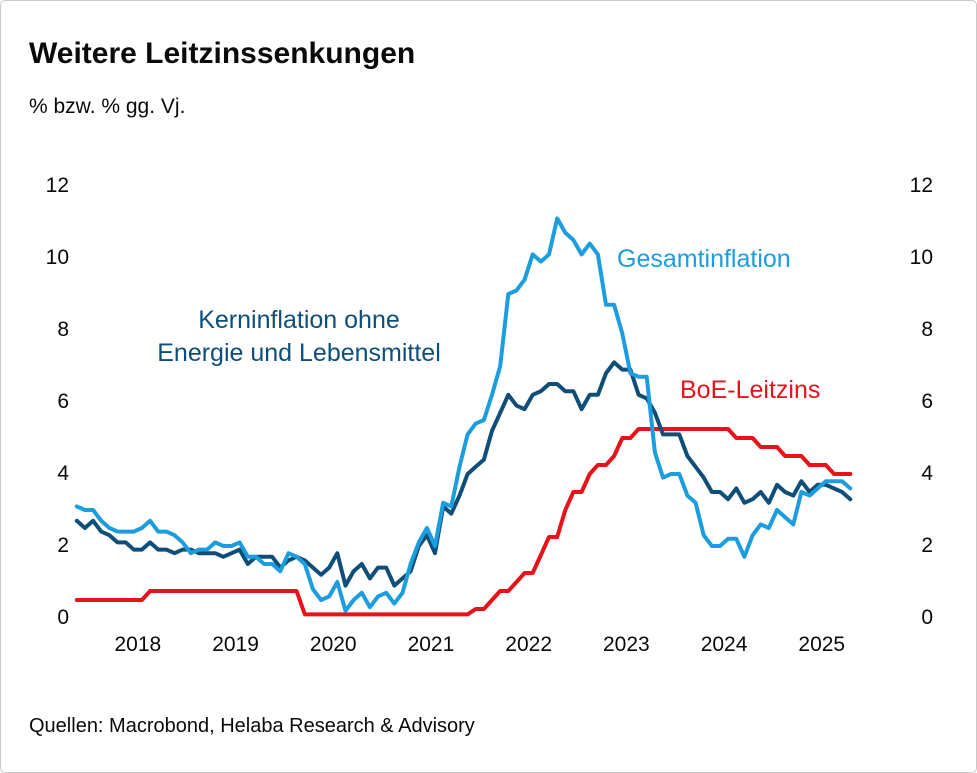 The height and width of the screenshot is (773, 977). Describe the element at coordinates (63, 617) in the screenshot. I see `y-tick-left-0: 0` at that location.